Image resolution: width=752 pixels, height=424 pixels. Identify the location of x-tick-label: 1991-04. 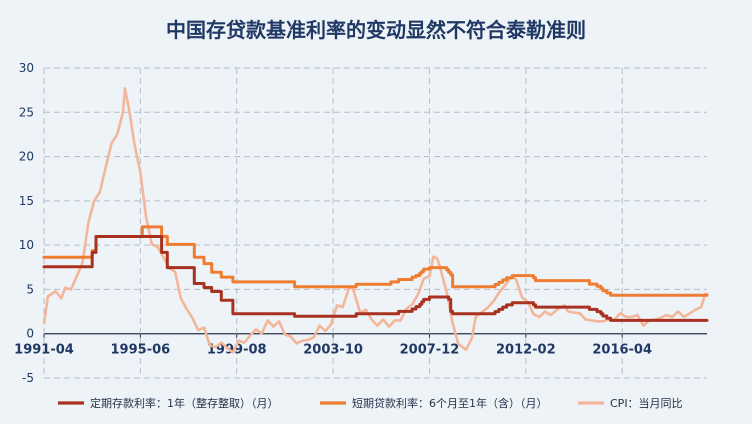
(44, 350).